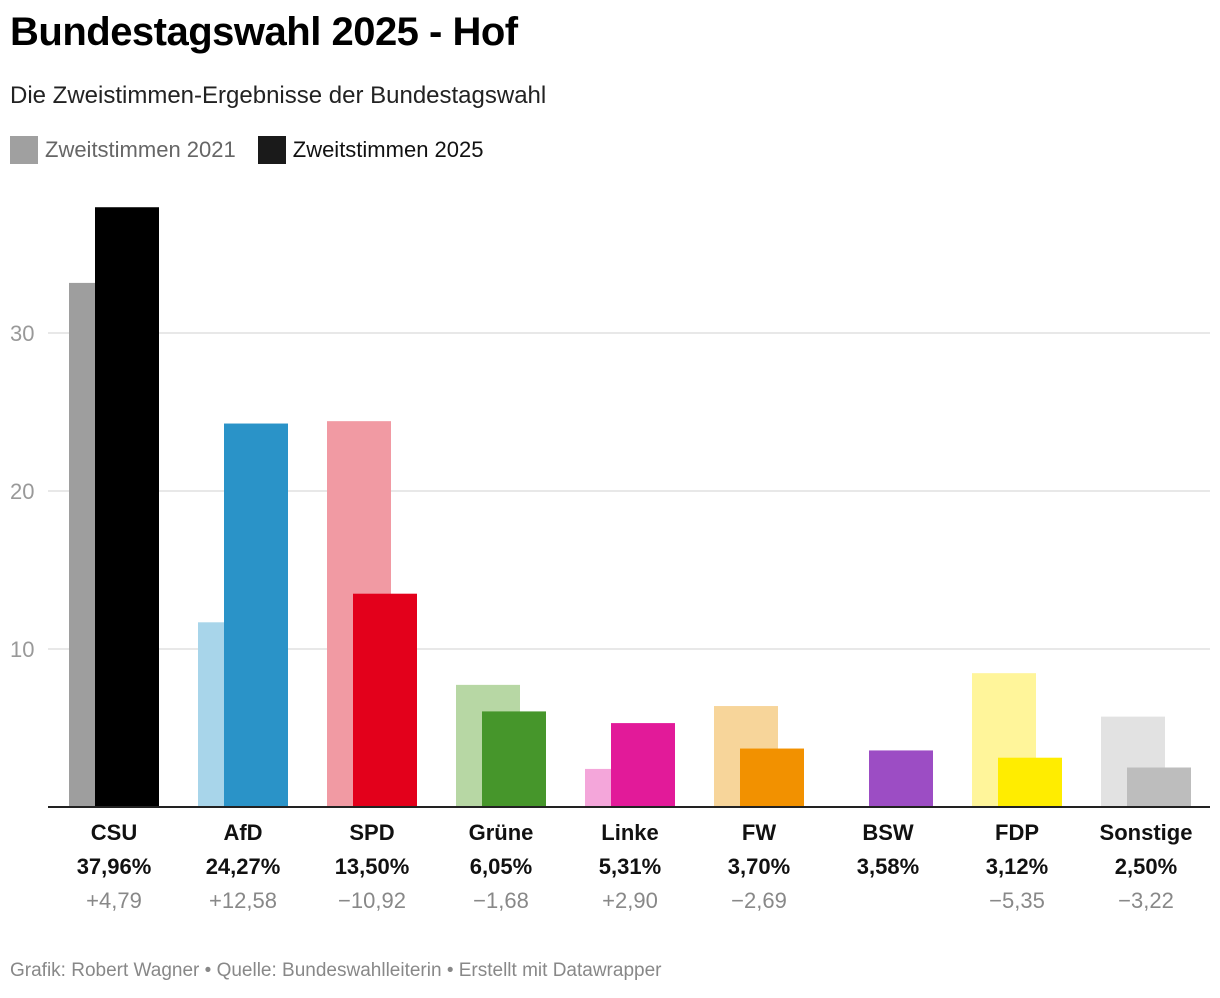 The width and height of the screenshot is (1220, 998). What do you see at coordinates (371, 832) in the screenshot?
I see `category-label-spd: SPD` at bounding box center [371, 832].